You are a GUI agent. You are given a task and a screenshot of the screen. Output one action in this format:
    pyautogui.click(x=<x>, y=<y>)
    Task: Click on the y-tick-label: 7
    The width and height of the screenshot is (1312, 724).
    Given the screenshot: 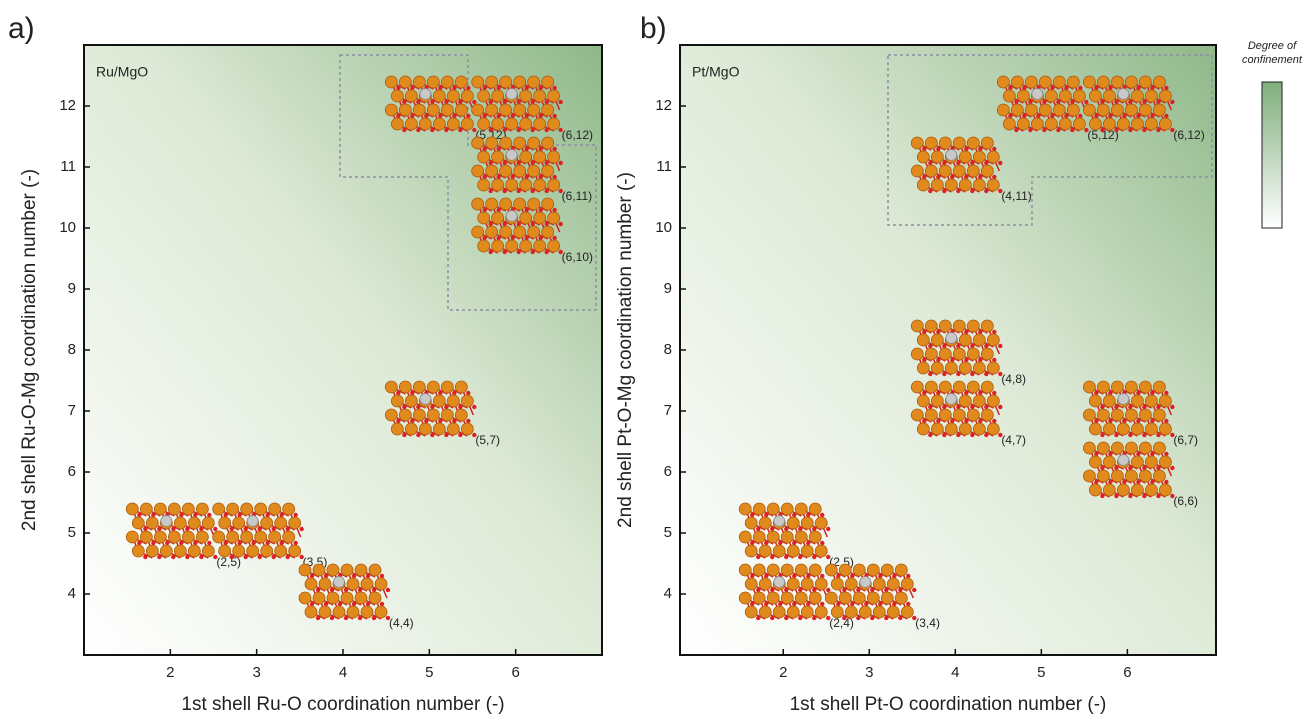 What is the action you would take?
    pyautogui.click(x=72, y=410)
    